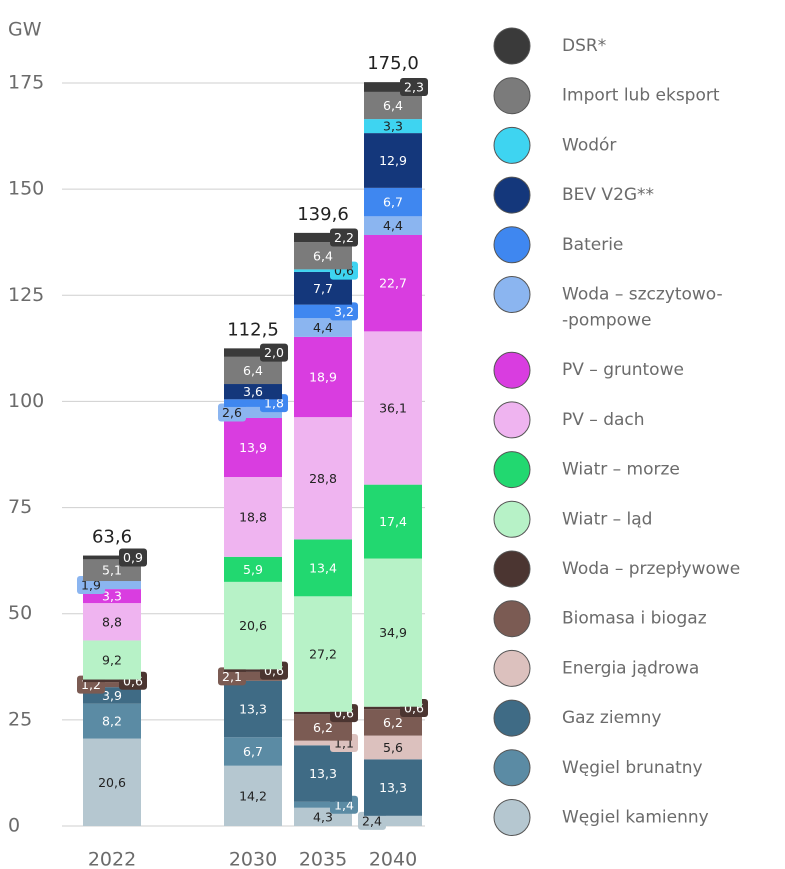 This screenshot has width=785, height=869. What do you see at coordinates (584, 46) in the screenshot?
I see `legend-label: DSR*` at bounding box center [584, 46].